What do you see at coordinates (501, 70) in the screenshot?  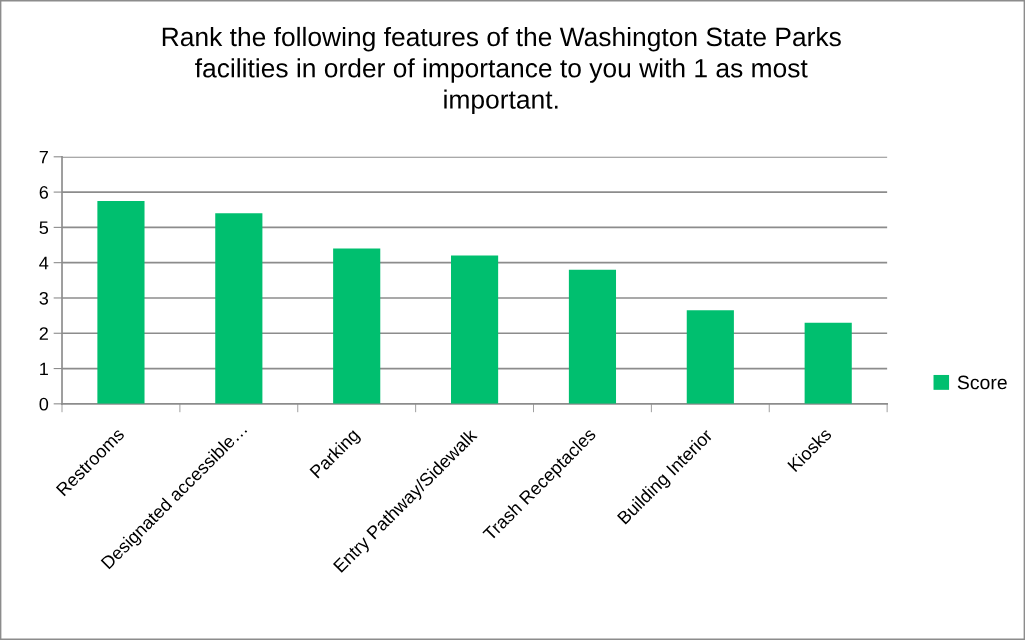 I see `chart-title: Rank the following features of the Washington State Parks facilities in order of importance to you with 1 as most important.` at bounding box center [501, 70].